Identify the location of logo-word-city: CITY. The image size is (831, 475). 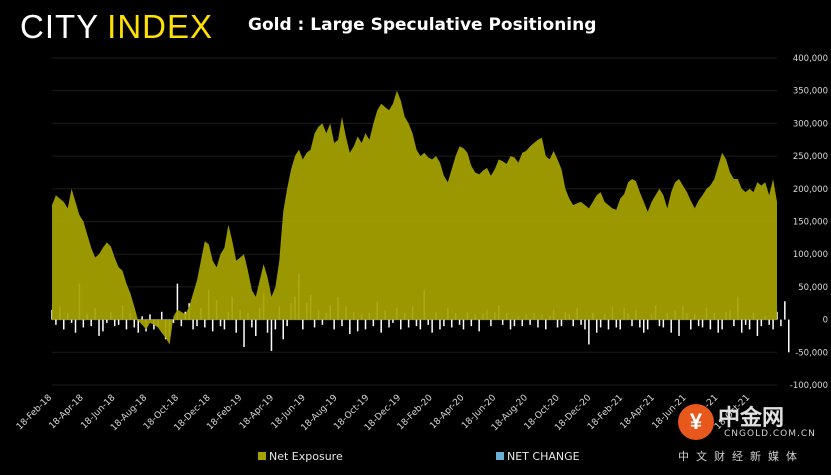
(60, 26).